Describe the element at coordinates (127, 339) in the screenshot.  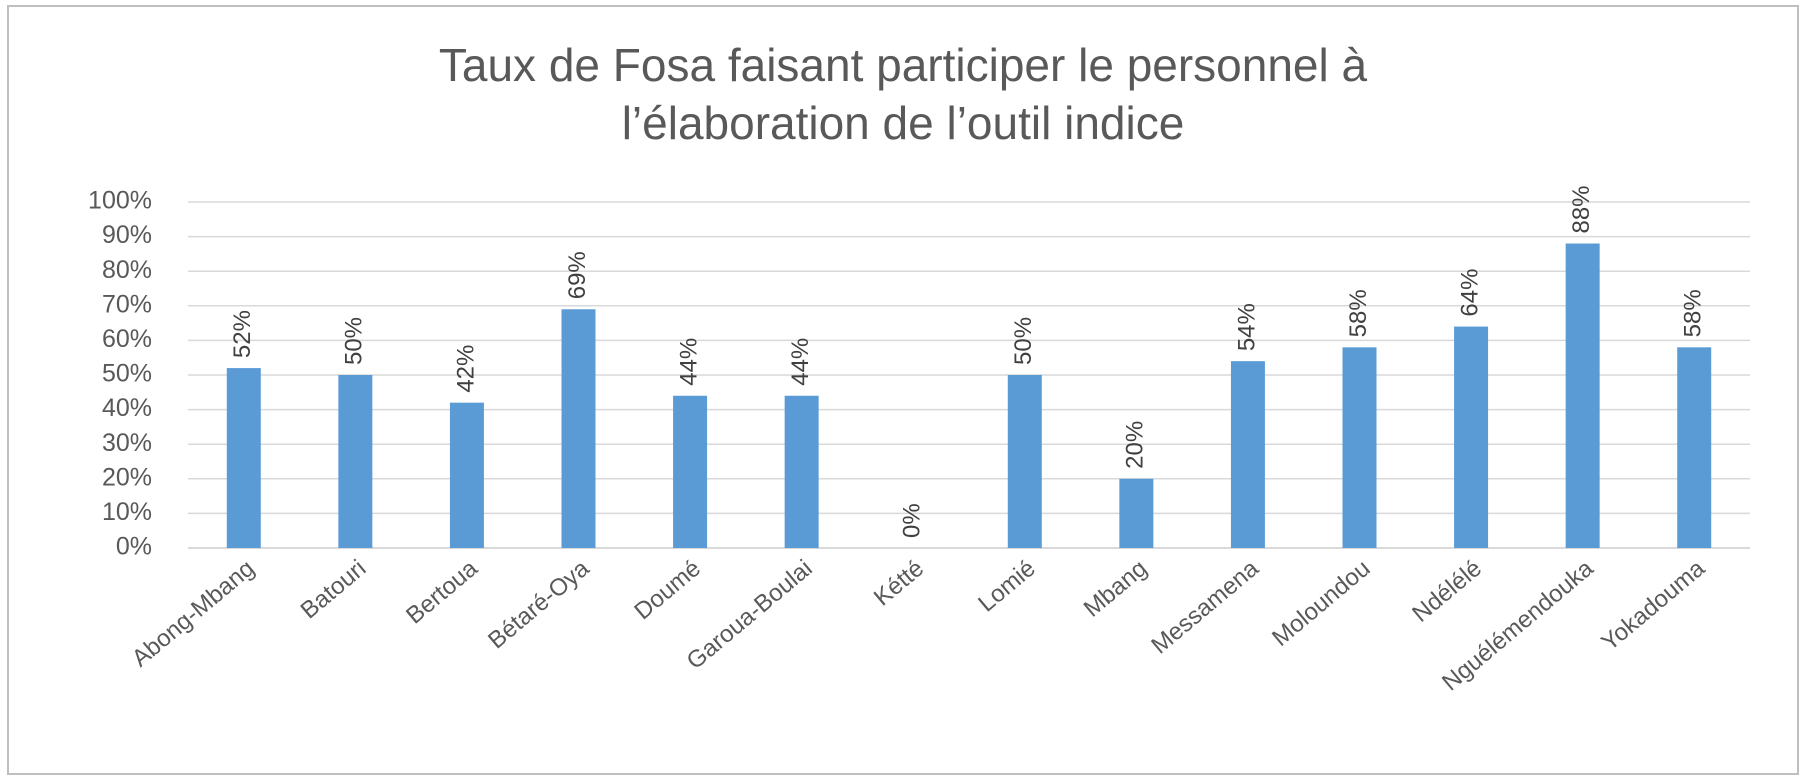
I see `y-tick-label: 60%` at that location.